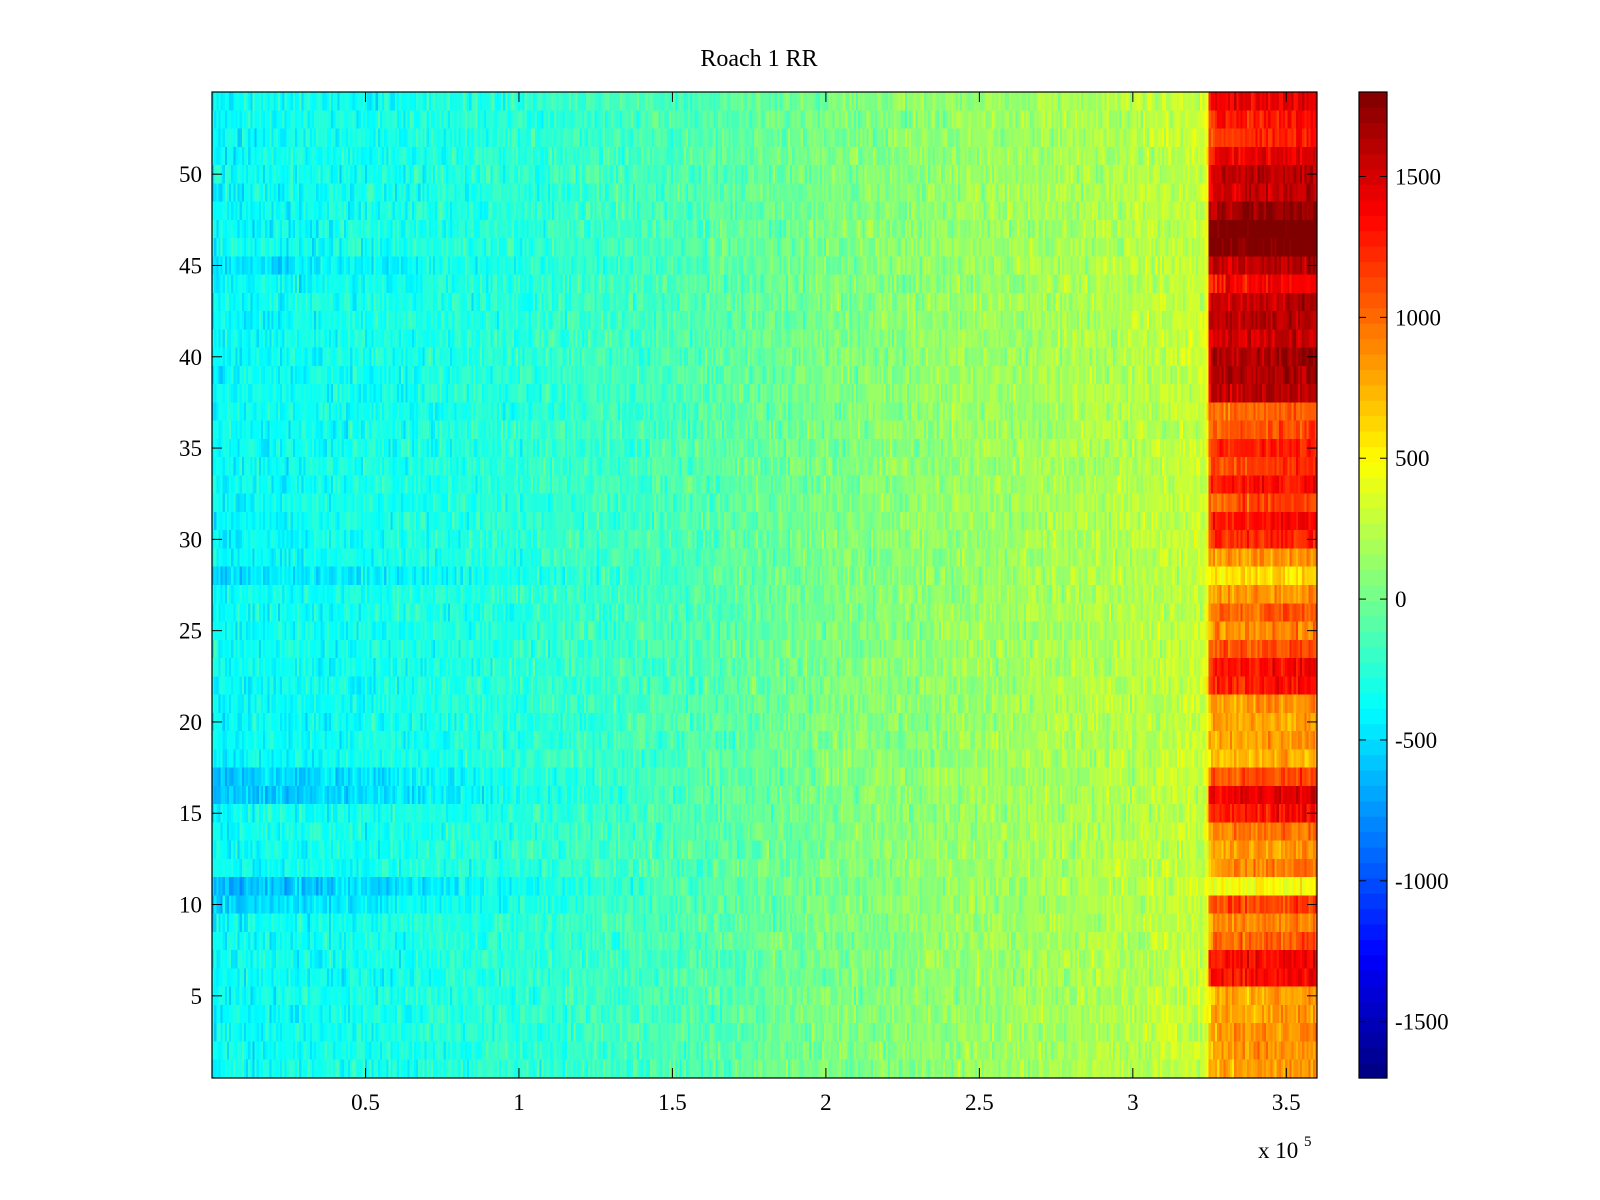 The height and width of the screenshot is (1200, 1600). What do you see at coordinates (190, 448) in the screenshot?
I see `y-tick-label: 35` at bounding box center [190, 448].